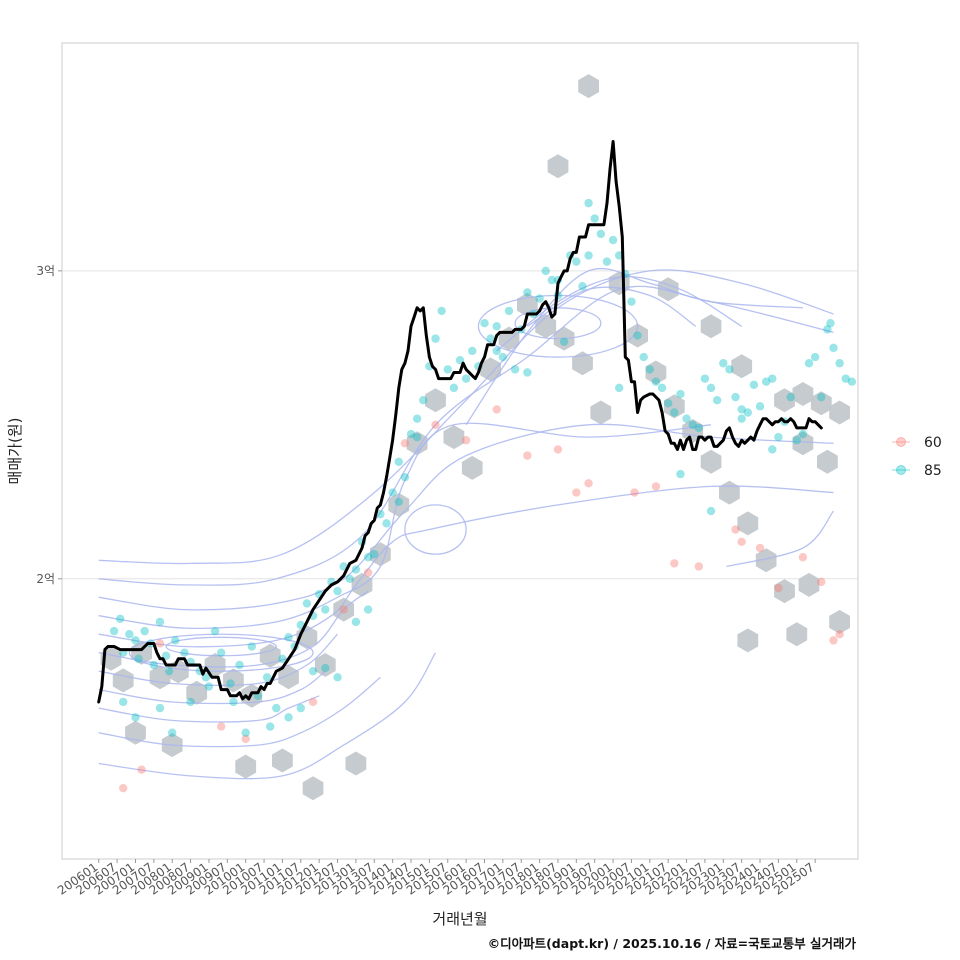 The height and width of the screenshot is (960, 960). What do you see at coordinates (459, 919) in the screenshot?
I see `x-axis-title: 거래년월` at bounding box center [459, 919].